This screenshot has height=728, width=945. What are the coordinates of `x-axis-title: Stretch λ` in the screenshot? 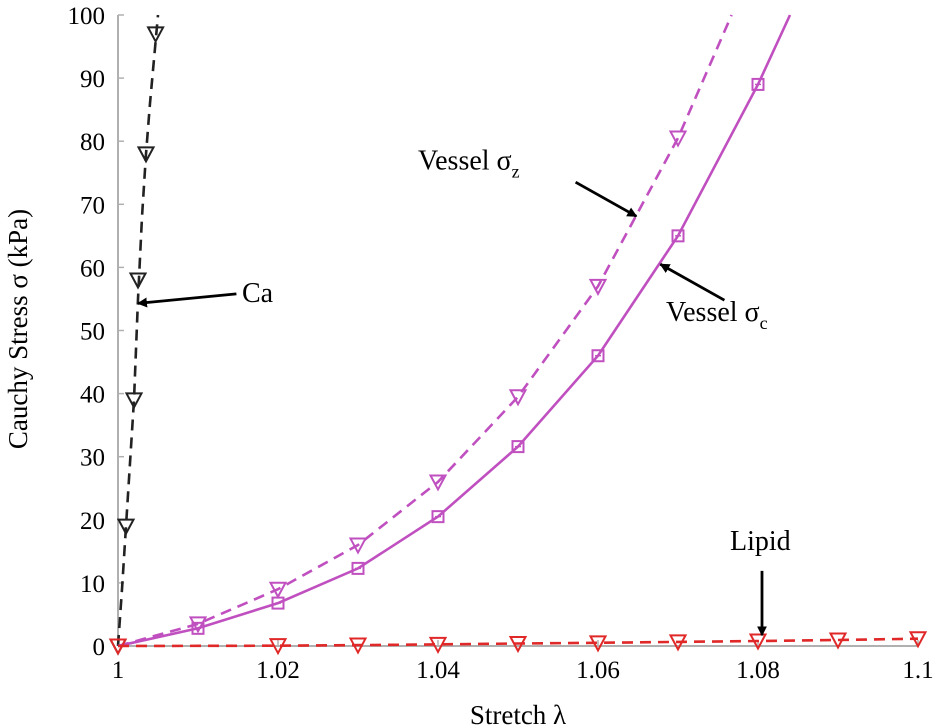 It's located at (518, 714).